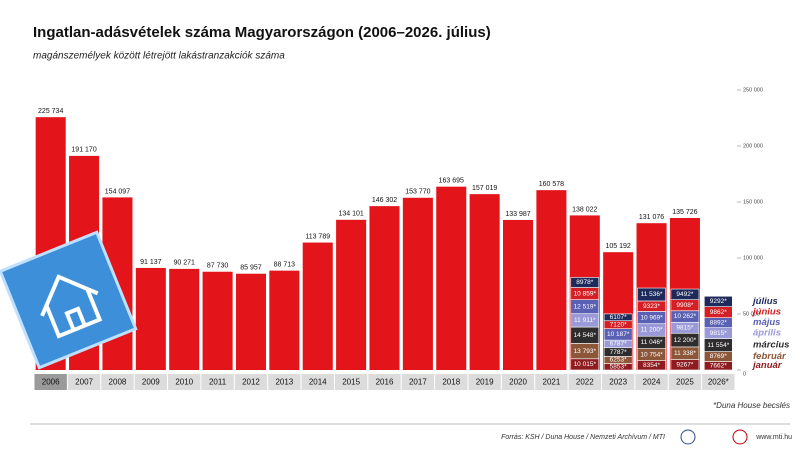 The height and width of the screenshot is (450, 800). I want to click on segment-label: 5853*, so click(618, 366).